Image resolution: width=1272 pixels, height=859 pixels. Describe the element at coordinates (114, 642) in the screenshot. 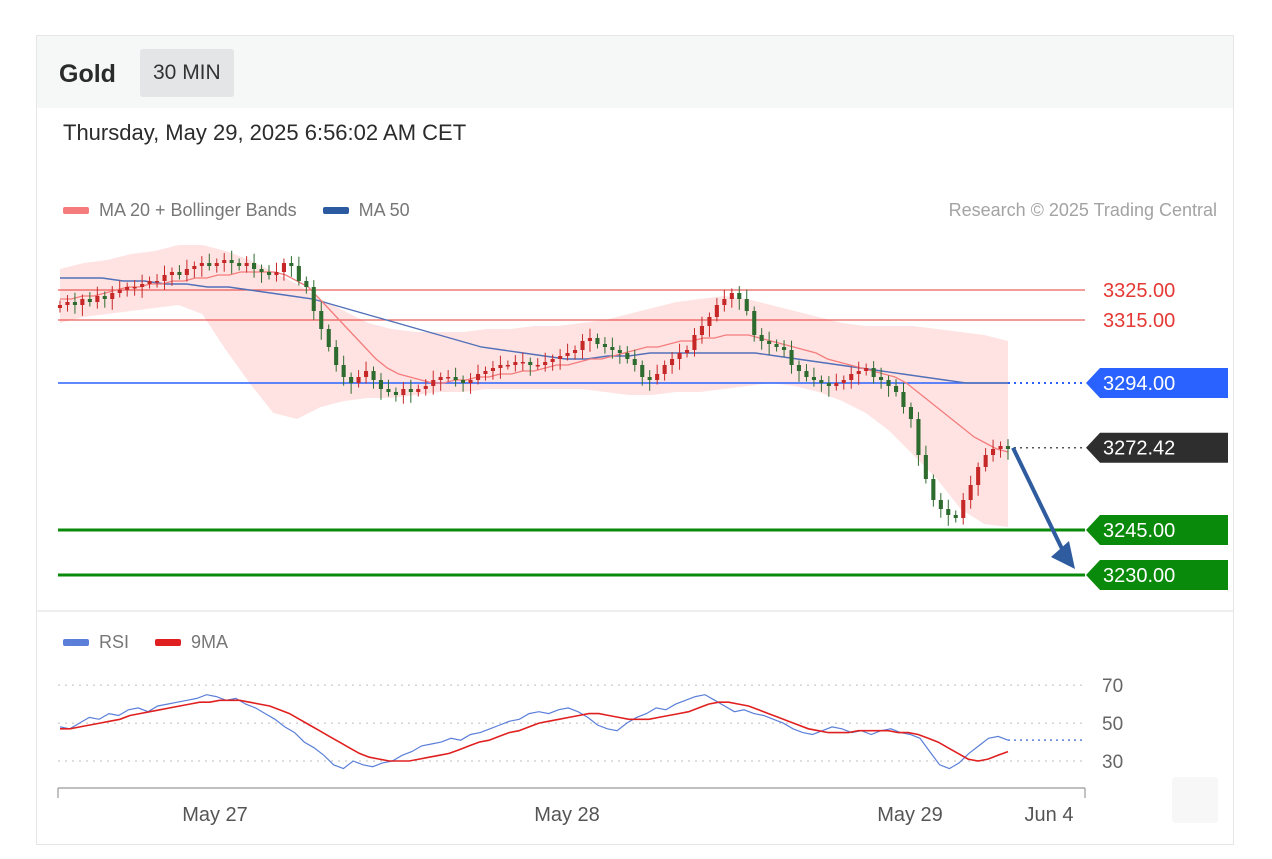

I see `rsi-legend-label: RSI` at that location.